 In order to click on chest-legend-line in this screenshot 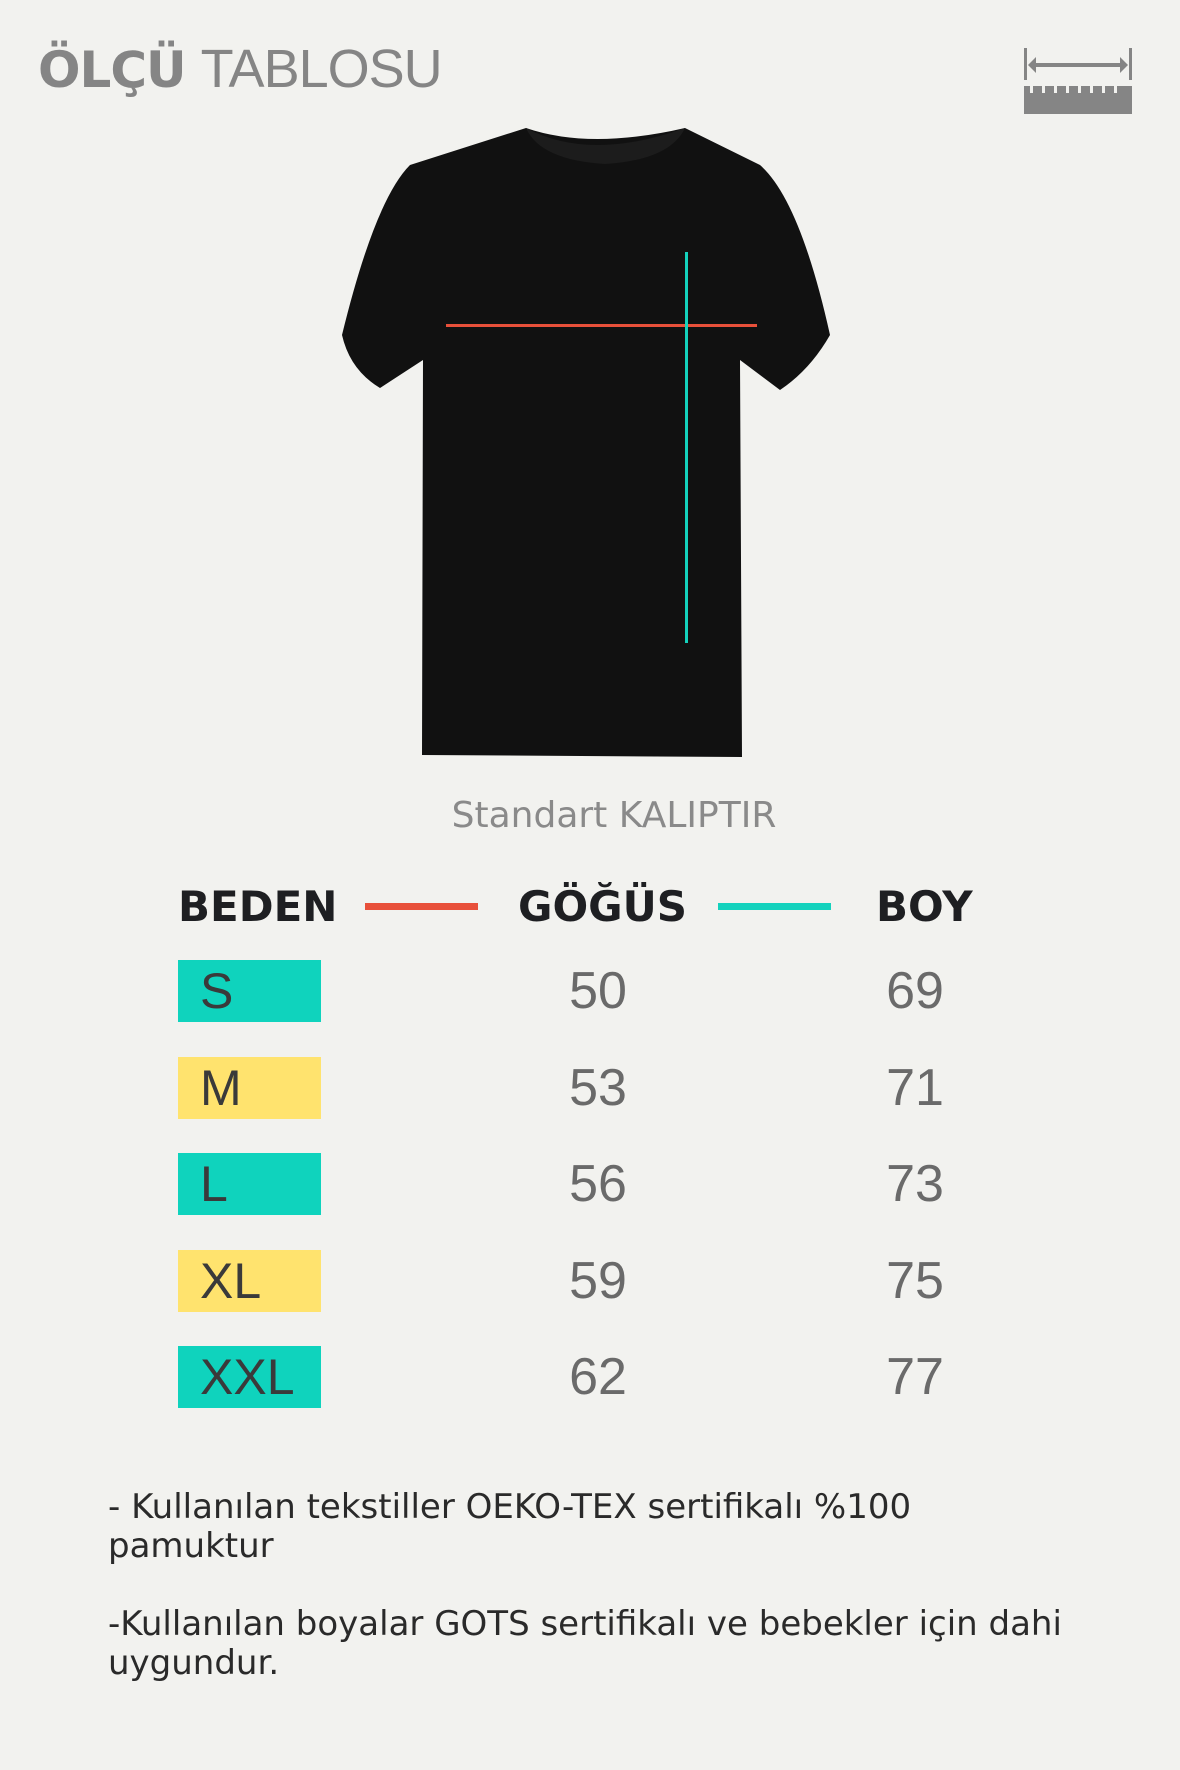, I will do `click(421, 906)`.